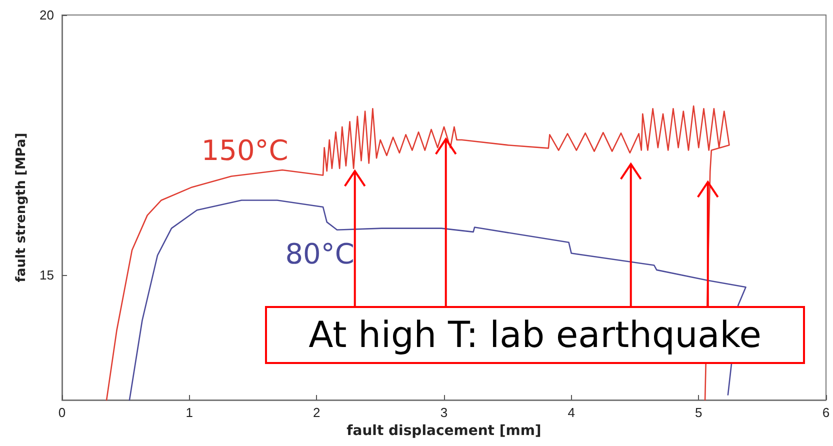  I want to click on annotation: At high T: lab earthquake, so click(535, 335).